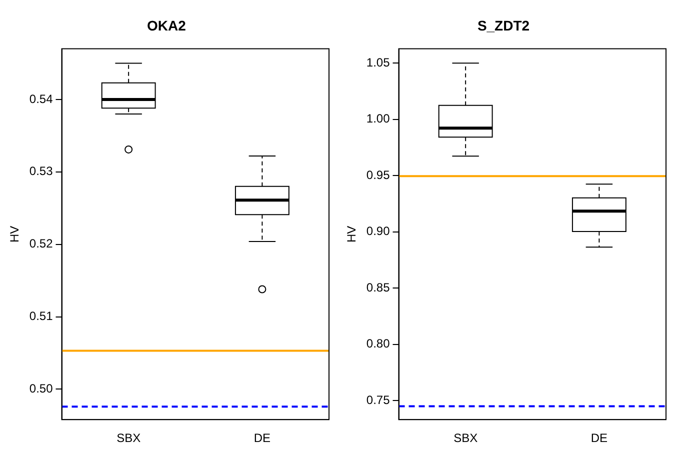 The width and height of the screenshot is (674, 458). What do you see at coordinates (41, 388) in the screenshot?
I see `y-tick-label: 0.50` at bounding box center [41, 388].